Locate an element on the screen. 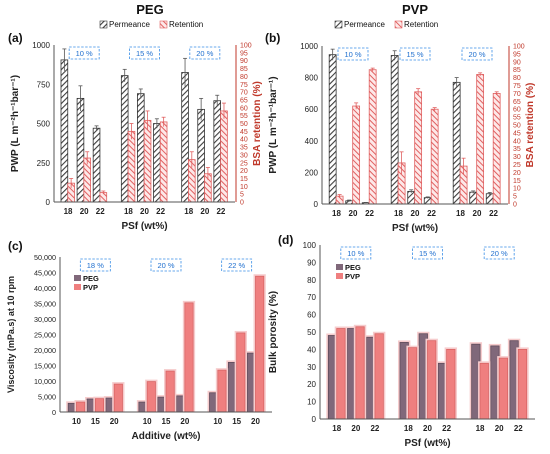 The image size is (550, 454). legend-label: PEG is located at coordinates (91, 278).